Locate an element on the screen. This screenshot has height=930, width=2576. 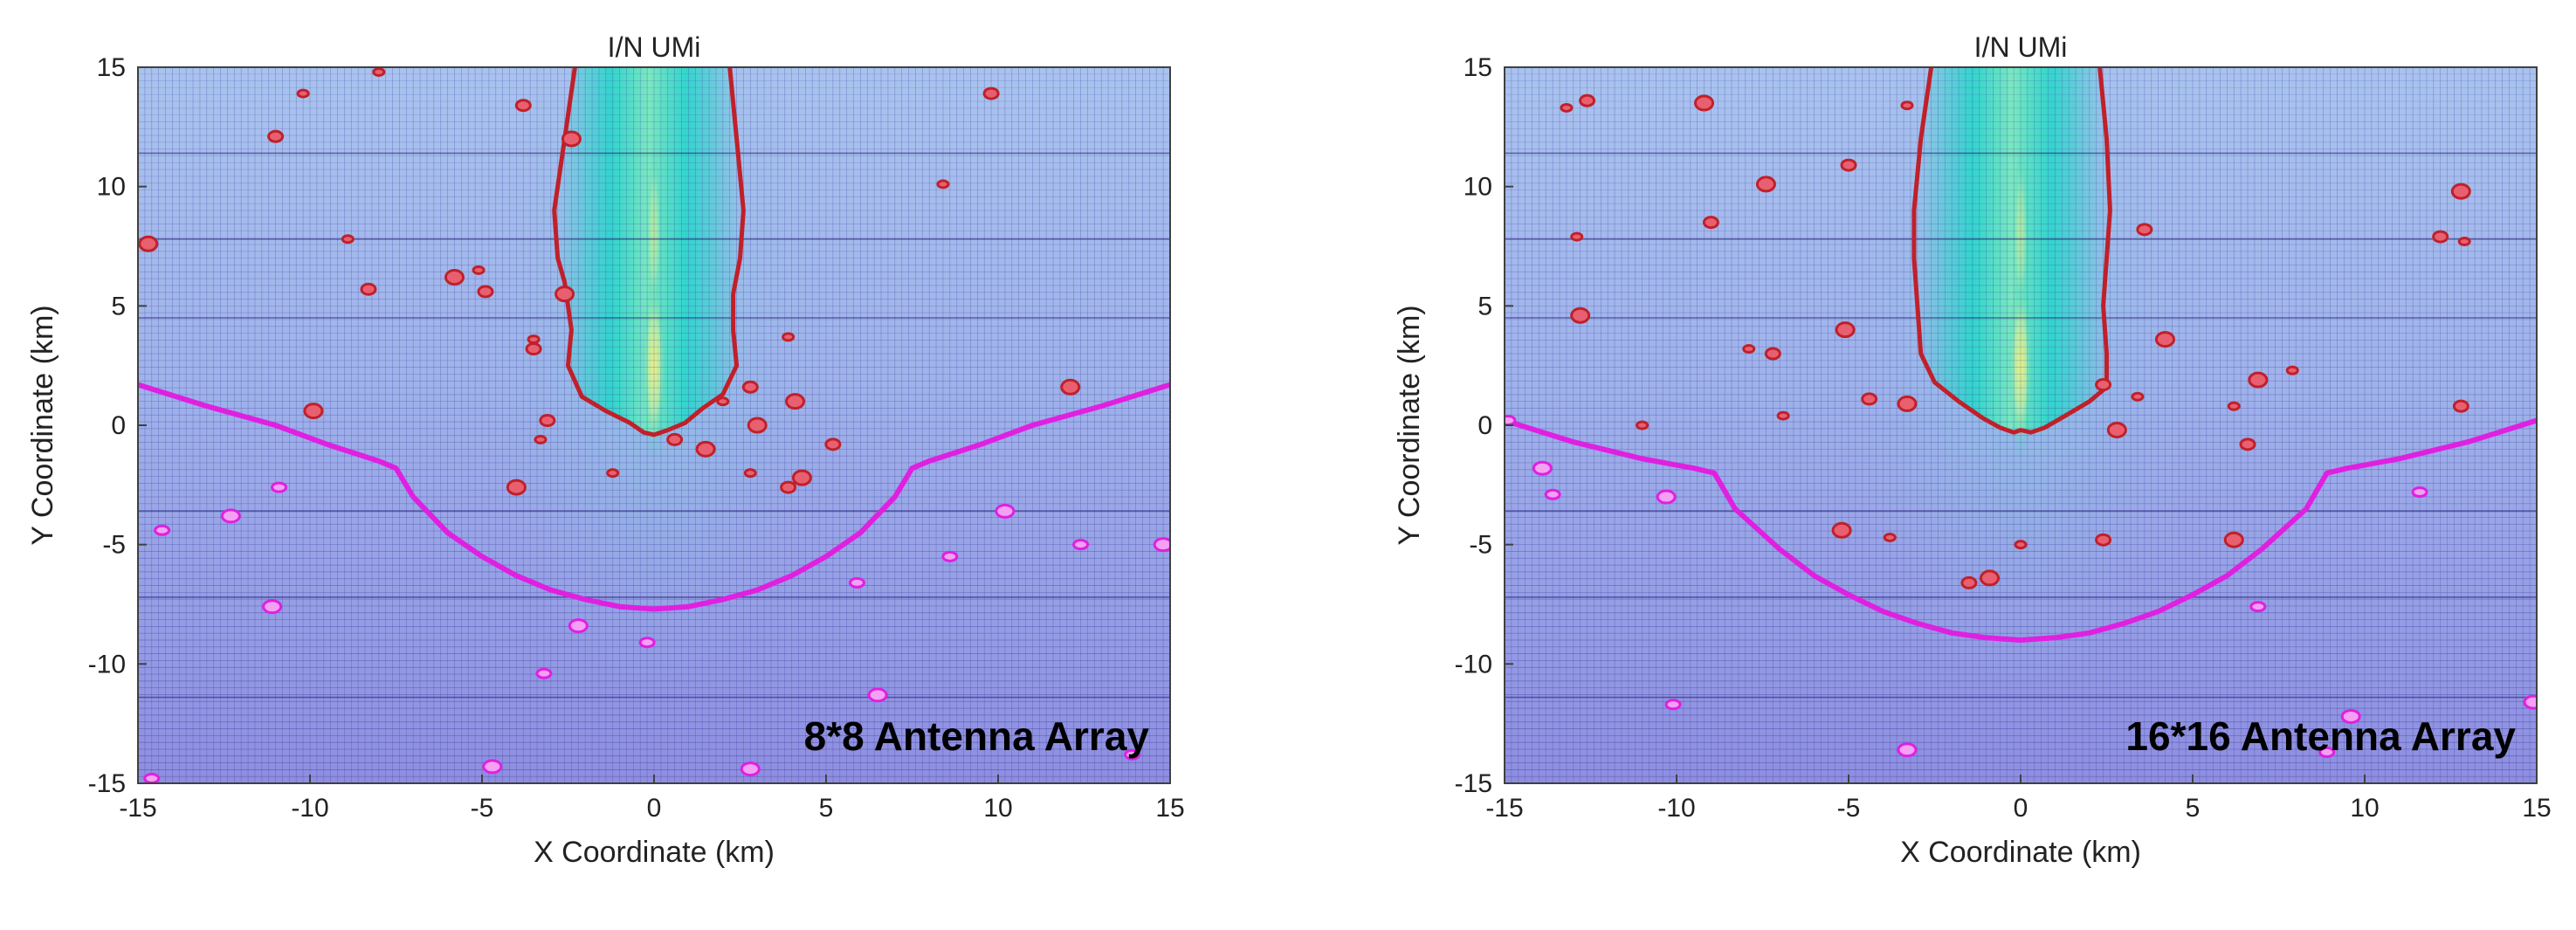
x-tick-label: -5 is located at coordinates (482, 809).